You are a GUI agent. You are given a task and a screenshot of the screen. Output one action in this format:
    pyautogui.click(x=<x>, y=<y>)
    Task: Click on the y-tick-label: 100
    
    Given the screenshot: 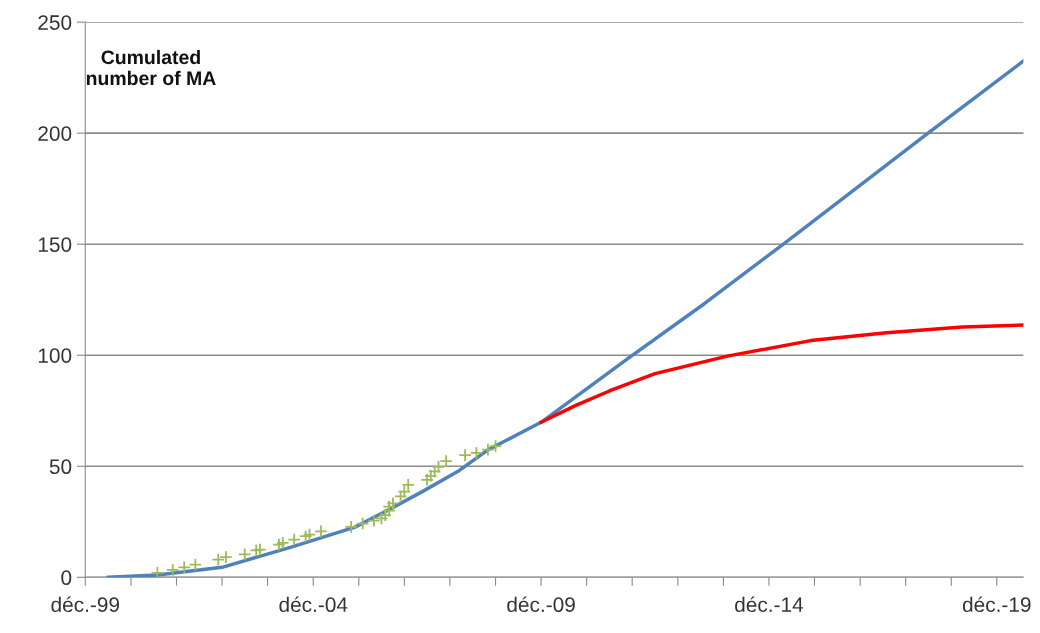 What is the action you would take?
    pyautogui.click(x=55, y=355)
    